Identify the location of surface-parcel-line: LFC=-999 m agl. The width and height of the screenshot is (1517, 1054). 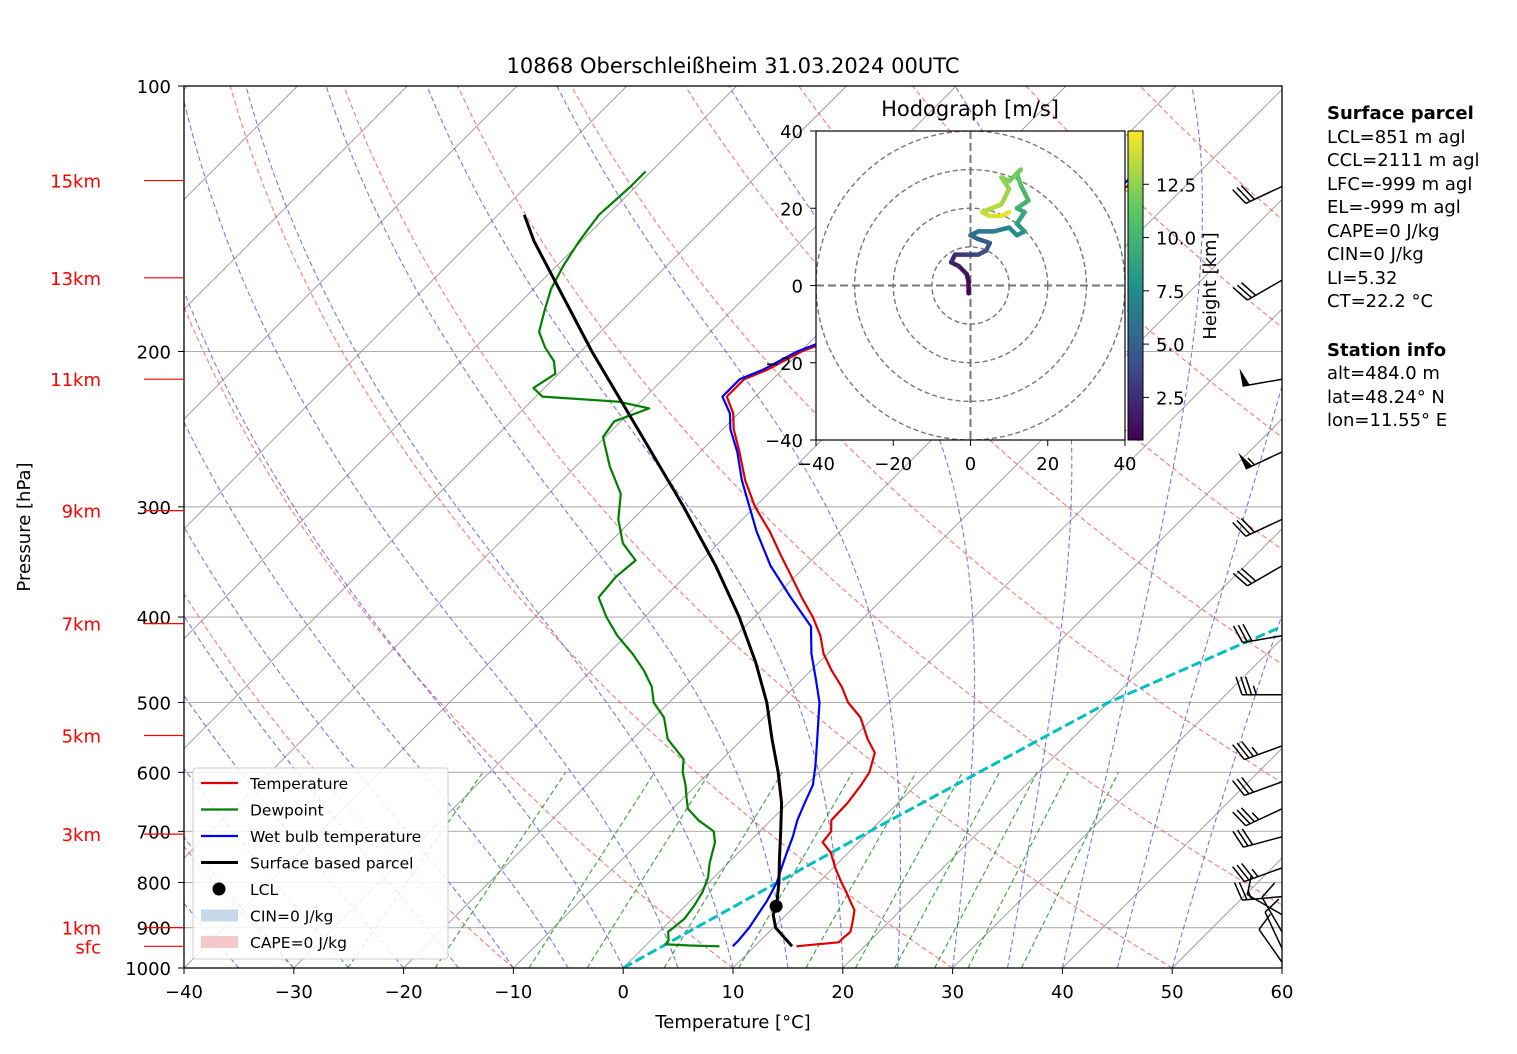
(1400, 184).